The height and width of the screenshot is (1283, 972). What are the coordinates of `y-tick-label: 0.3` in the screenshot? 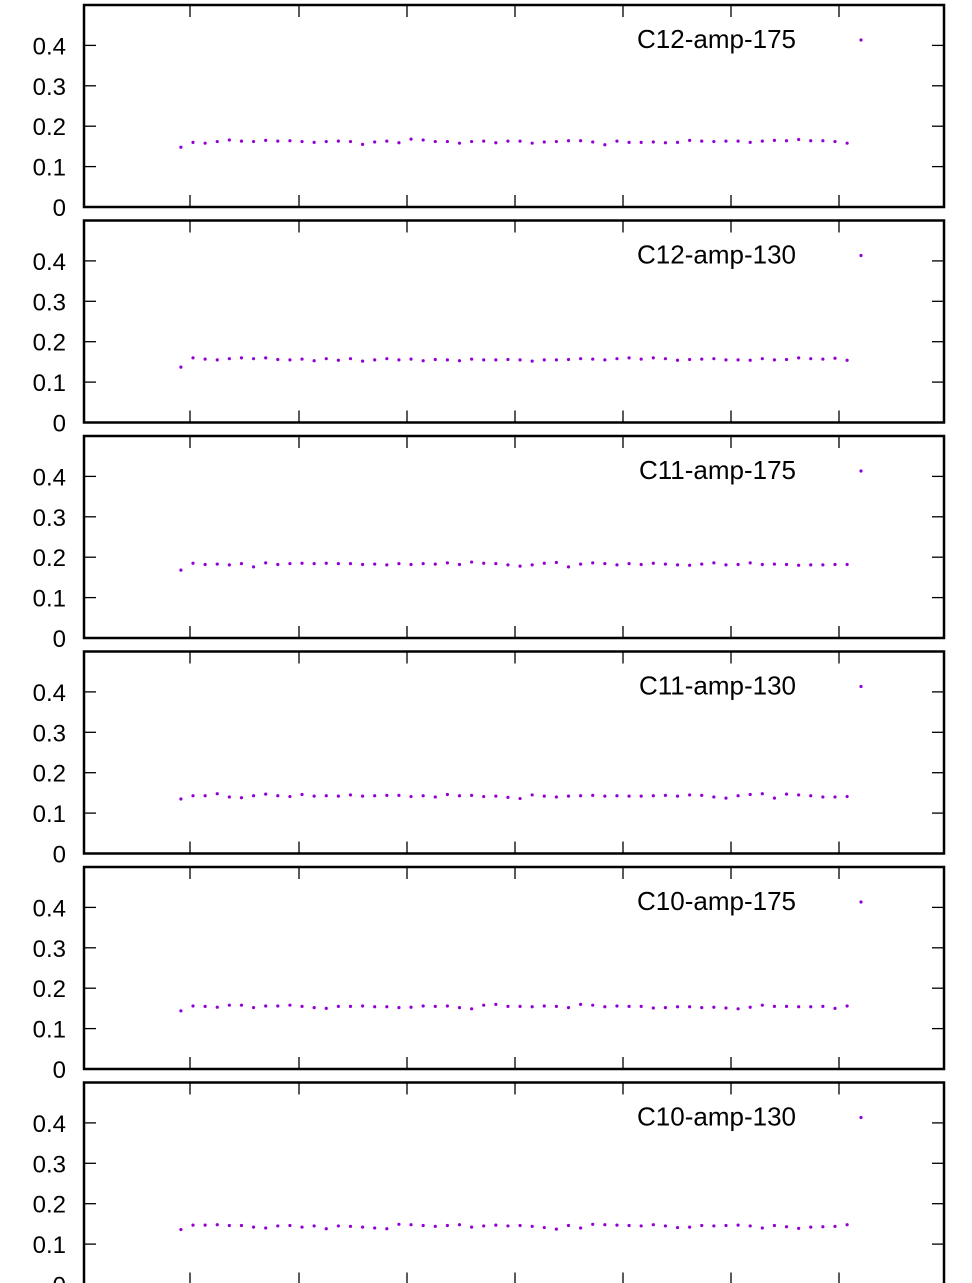 It's located at (49, 733).